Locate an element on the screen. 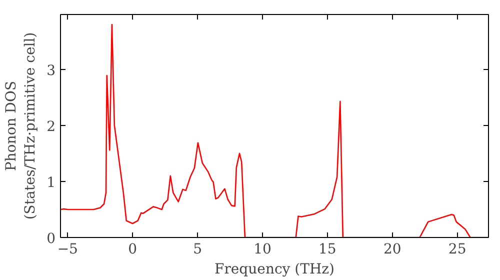  x-tick-label: −5 is located at coordinates (67, 250).